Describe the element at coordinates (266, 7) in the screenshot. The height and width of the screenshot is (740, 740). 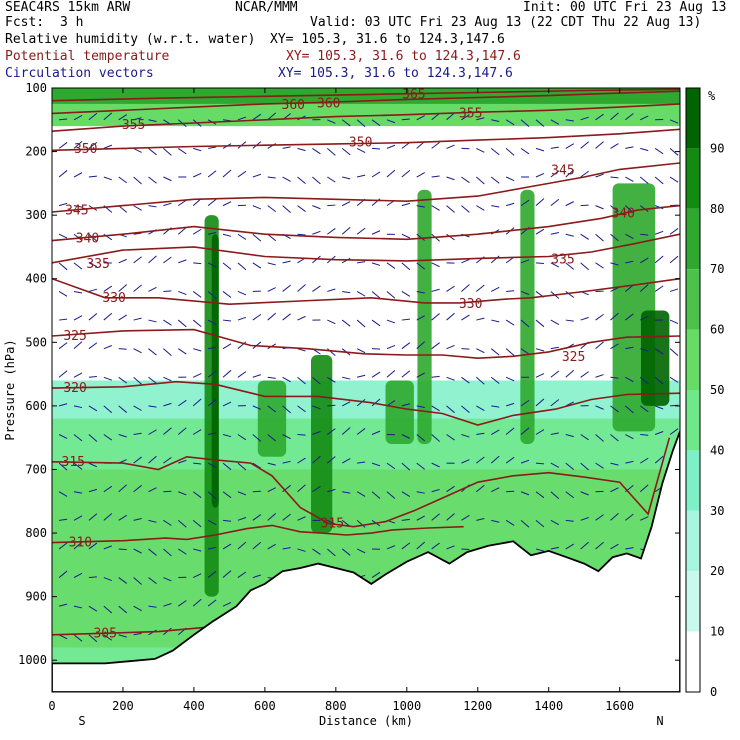
I see `org-label: NCAR/MMM` at that location.